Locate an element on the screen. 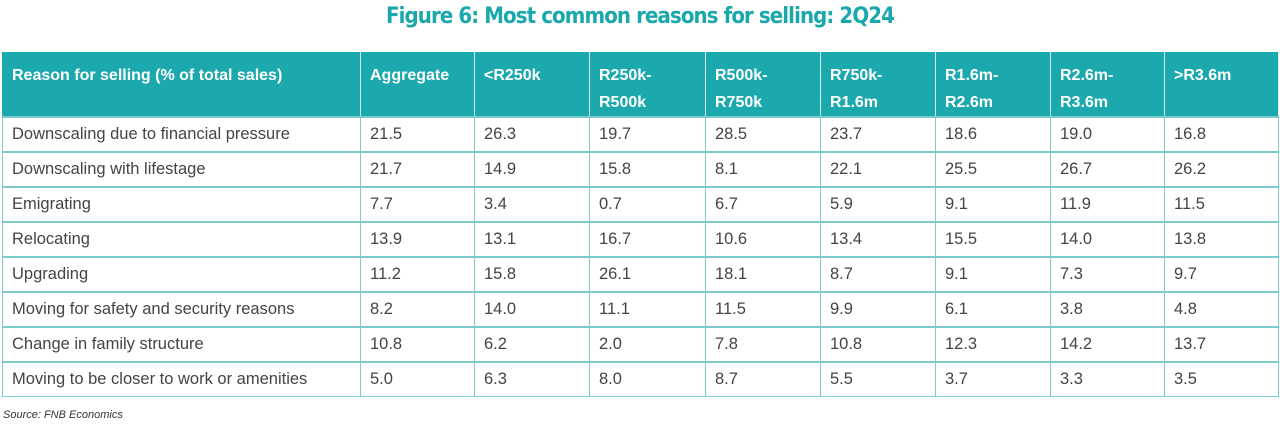  column-header: R750k- R1.6m is located at coordinates (878, 84).